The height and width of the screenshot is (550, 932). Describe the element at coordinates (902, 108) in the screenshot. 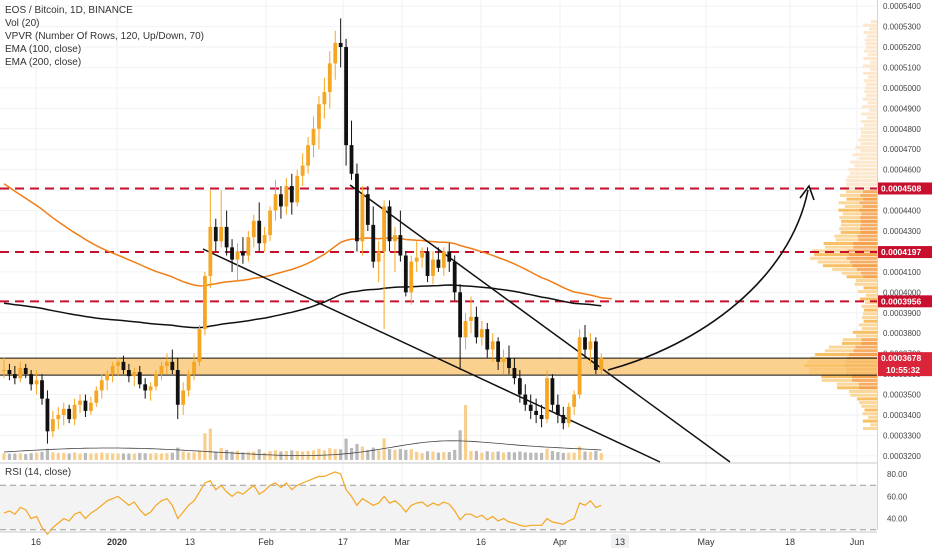

I see `price-tick-label: 0.0004900` at that location.